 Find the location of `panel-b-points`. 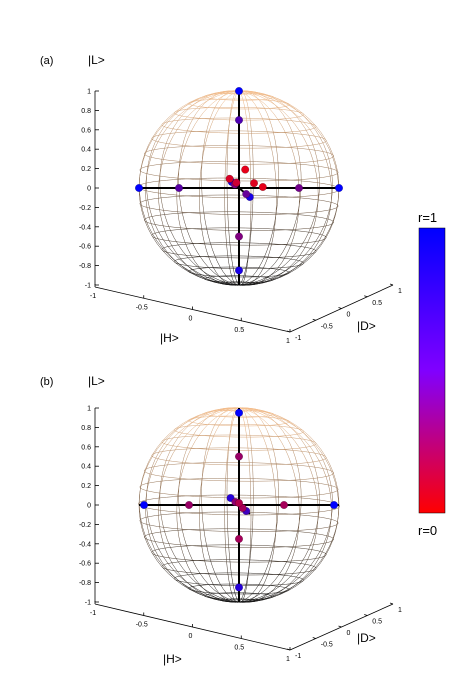

panel-b-points is located at coordinates (239, 505).